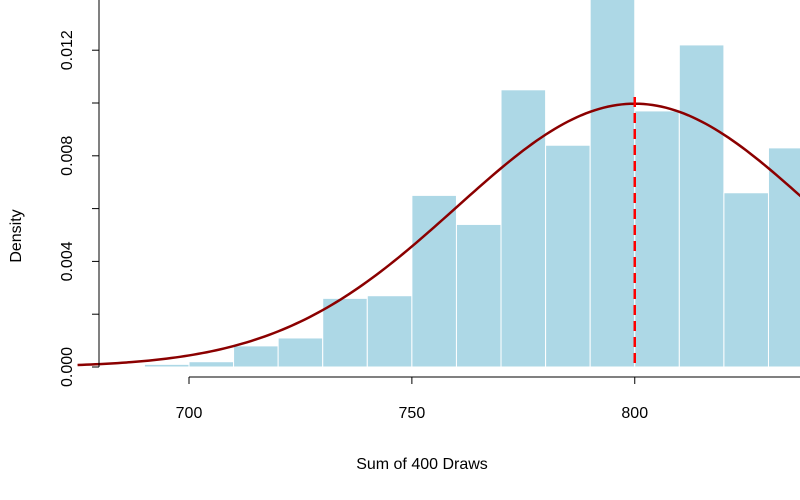 This screenshot has width=800, height=500. Describe the element at coordinates (67, 156) in the screenshot. I see `y-tick-label: 0.008` at that location.